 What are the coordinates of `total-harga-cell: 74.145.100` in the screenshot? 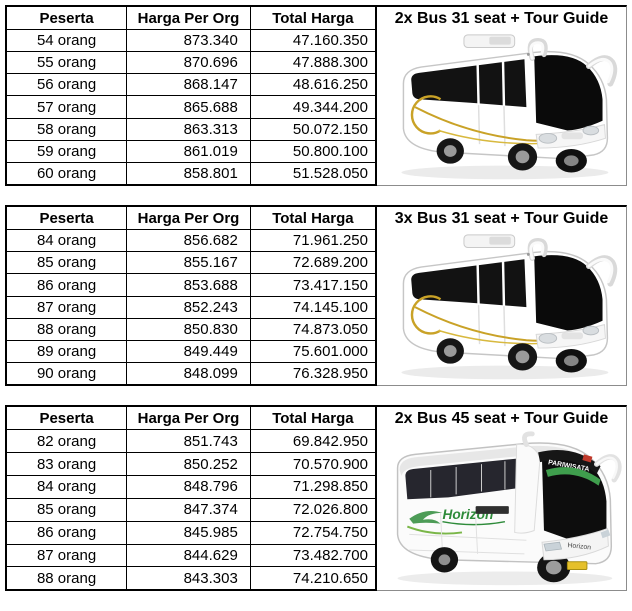 It's located at (313, 307).